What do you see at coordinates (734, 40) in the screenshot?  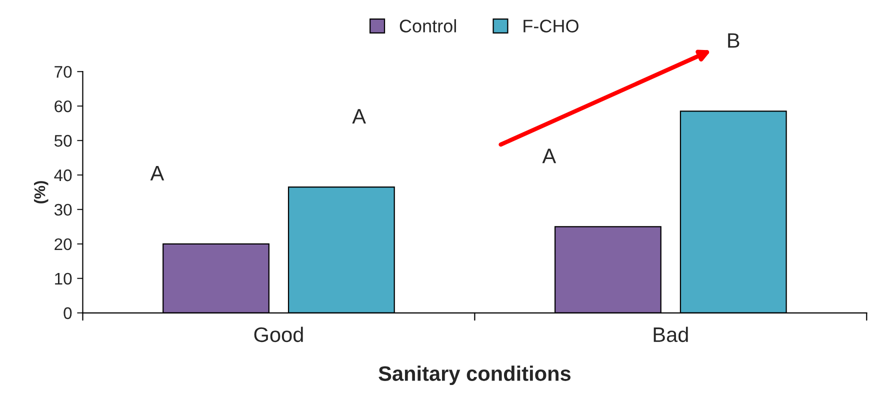 I see `text: B` at bounding box center [734, 40].